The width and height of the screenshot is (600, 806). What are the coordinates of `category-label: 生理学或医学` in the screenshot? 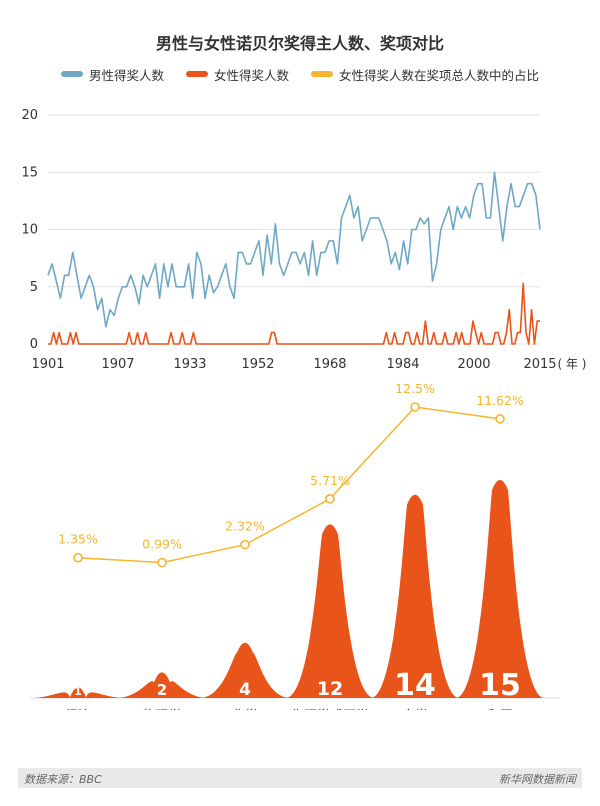 It's located at (330, 709).